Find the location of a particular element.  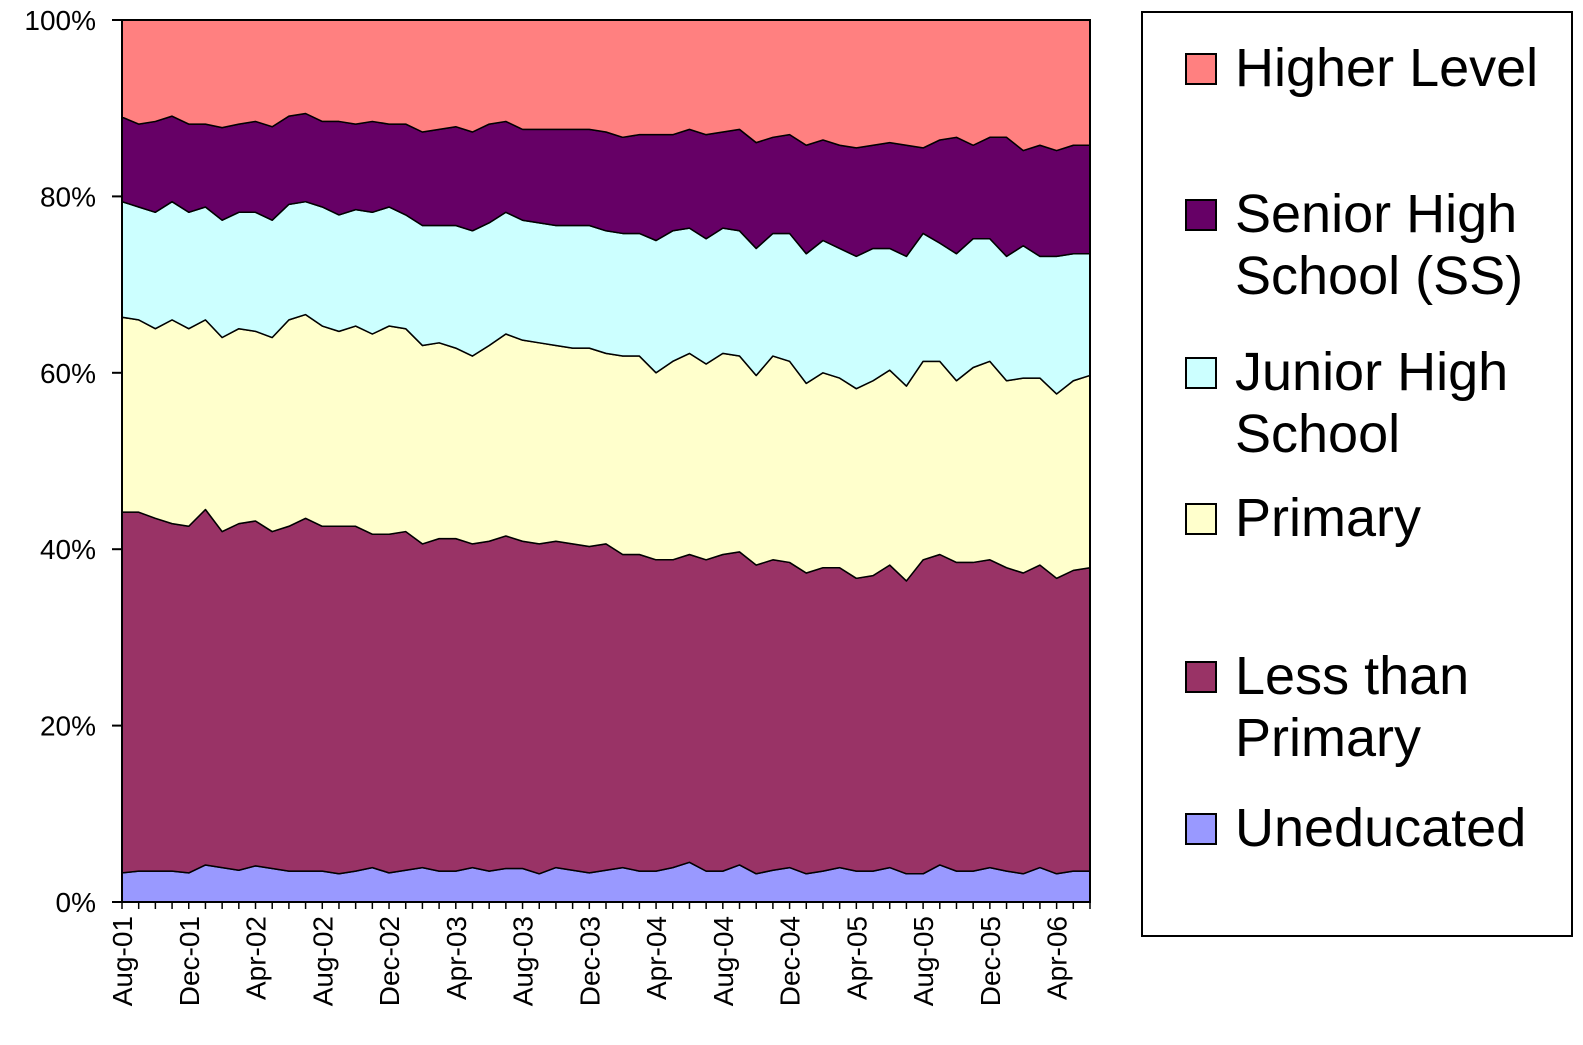

legend-label: Junior High School is located at coordinates (1372, 403).